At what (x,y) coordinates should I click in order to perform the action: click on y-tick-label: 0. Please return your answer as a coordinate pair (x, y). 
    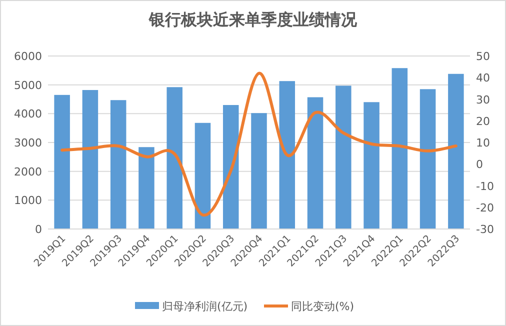
    Looking at the image, I should click on (38, 229).